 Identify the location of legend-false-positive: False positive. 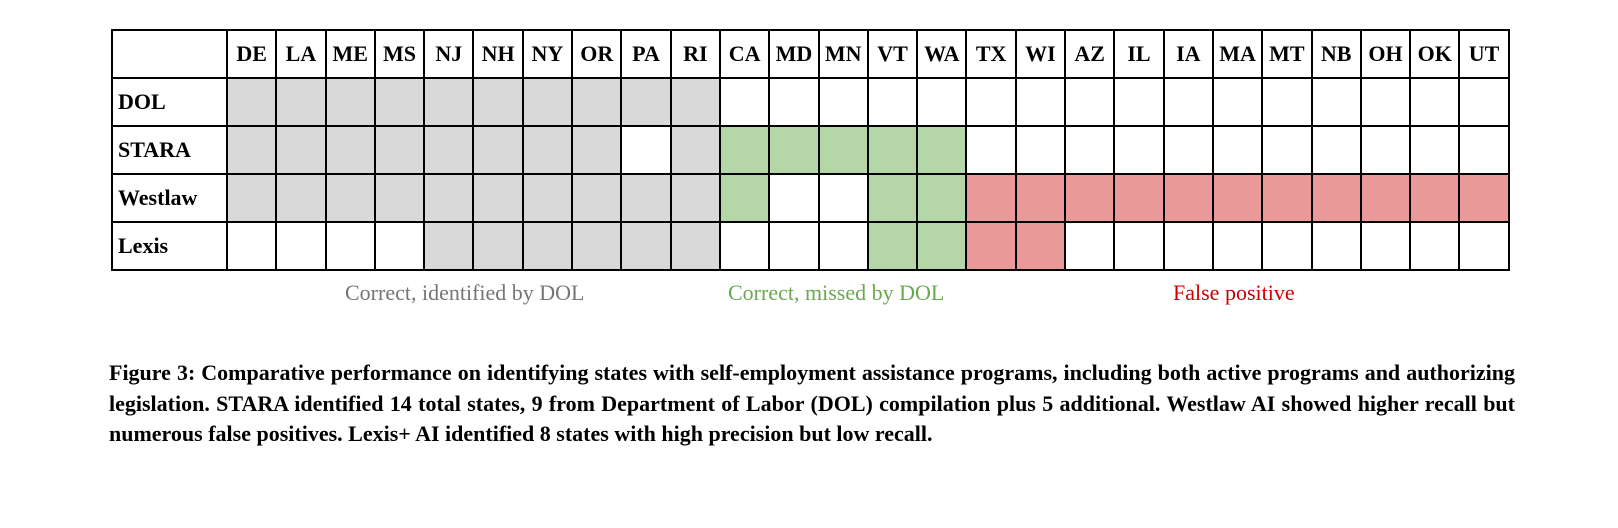
(1234, 292).